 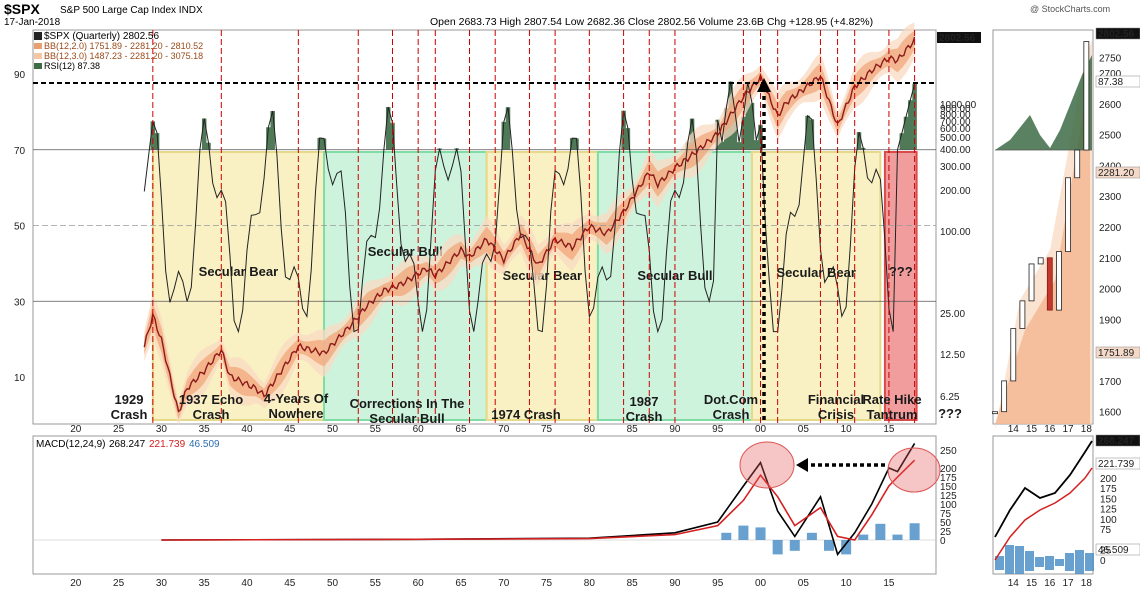 I want to click on zoom-x-tick-top-14: 14, so click(x=1014, y=429).